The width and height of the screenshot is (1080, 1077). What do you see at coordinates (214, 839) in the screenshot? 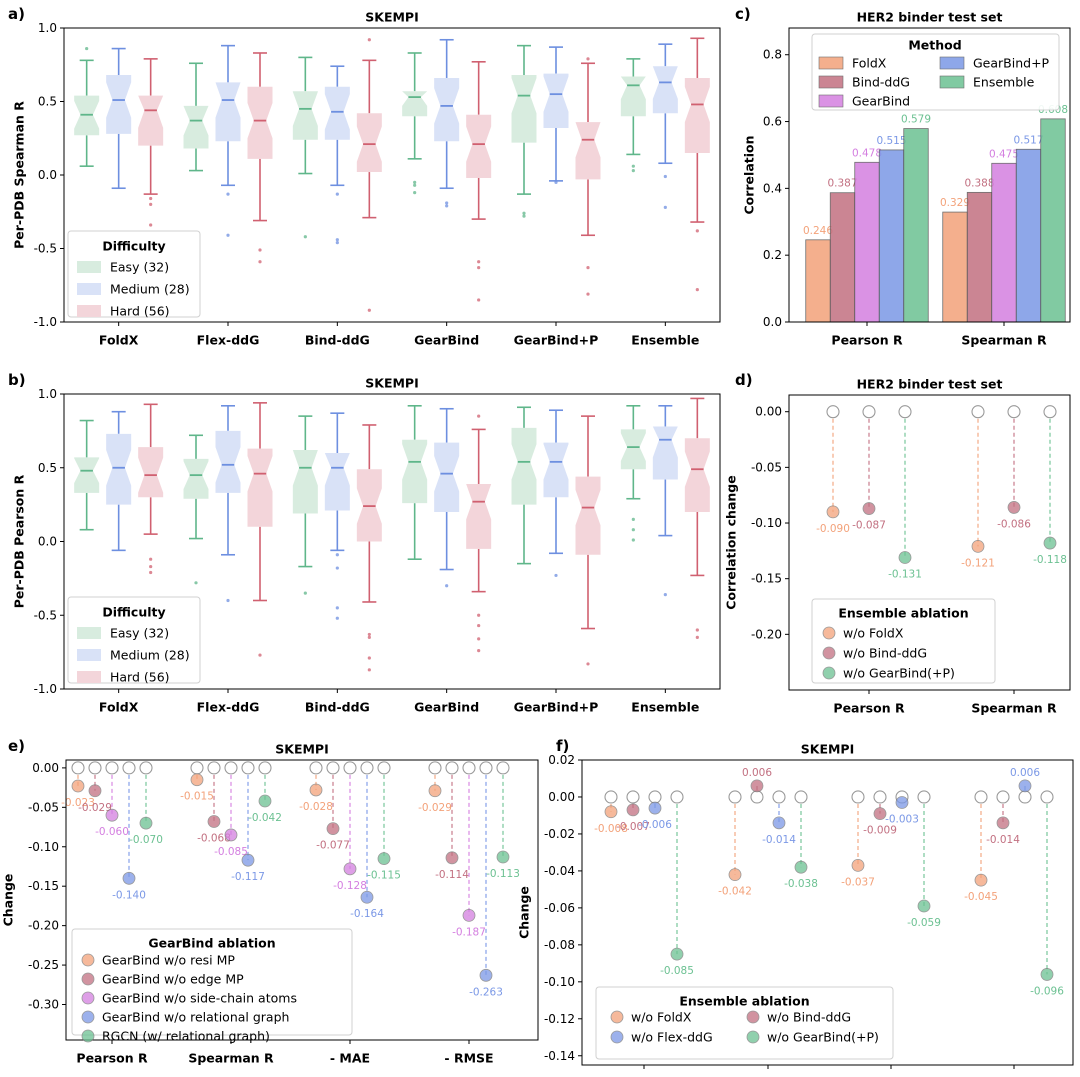
I see `value-label: -0.068` at bounding box center [214, 839].